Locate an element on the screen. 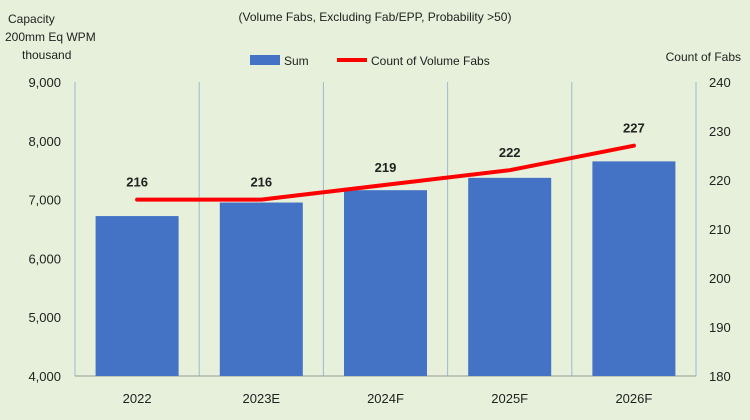  legend-swatch-sum is located at coordinates (265, 60).